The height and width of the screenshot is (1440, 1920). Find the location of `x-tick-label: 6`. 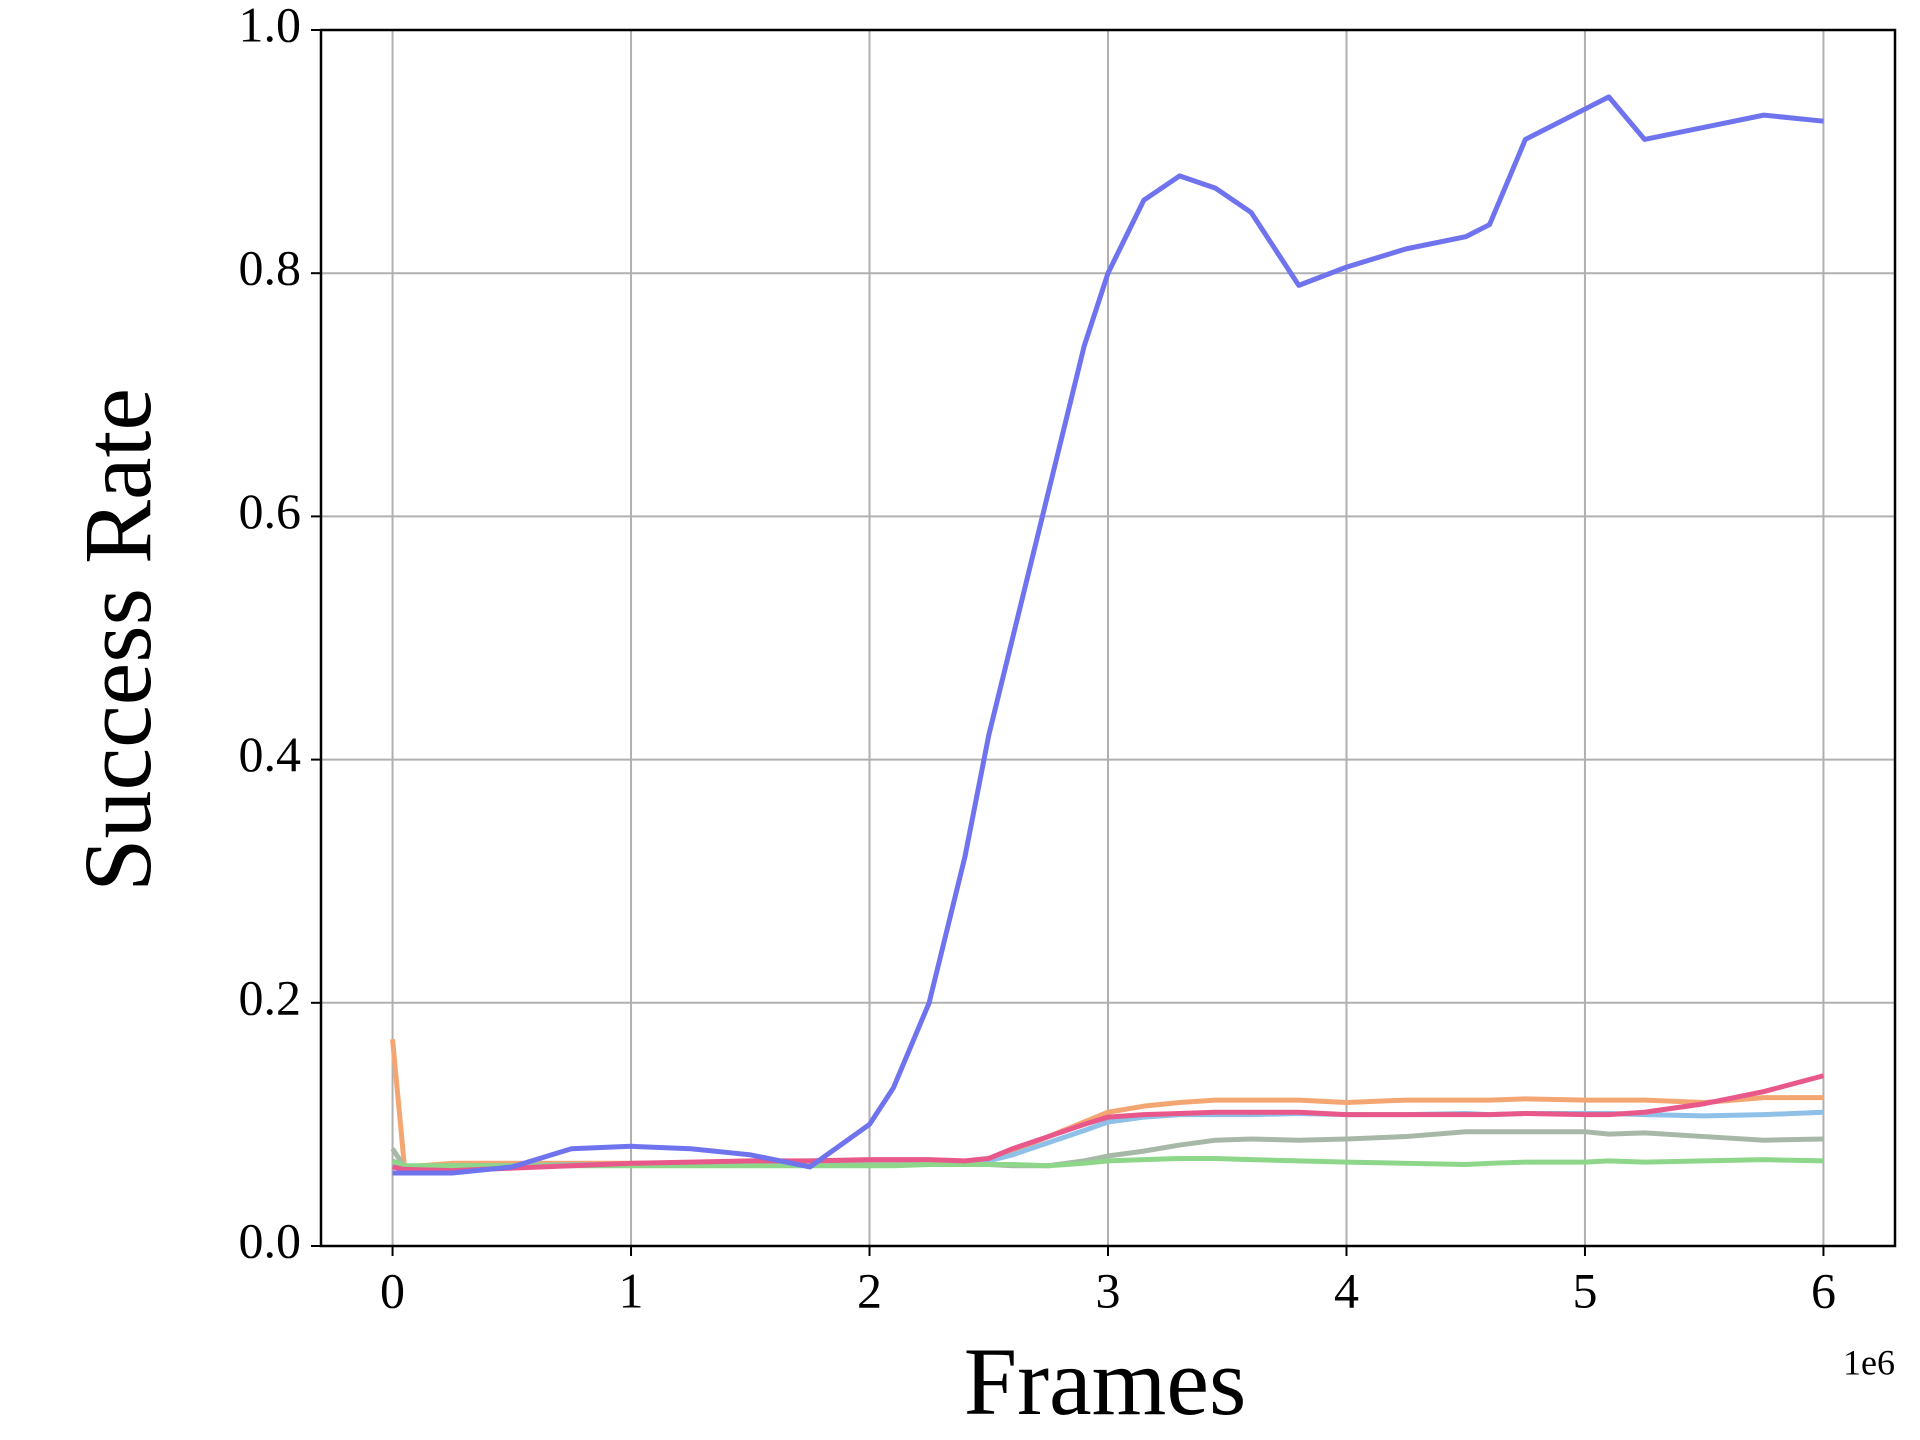

x-tick-label: 6 is located at coordinates (1823, 1290).